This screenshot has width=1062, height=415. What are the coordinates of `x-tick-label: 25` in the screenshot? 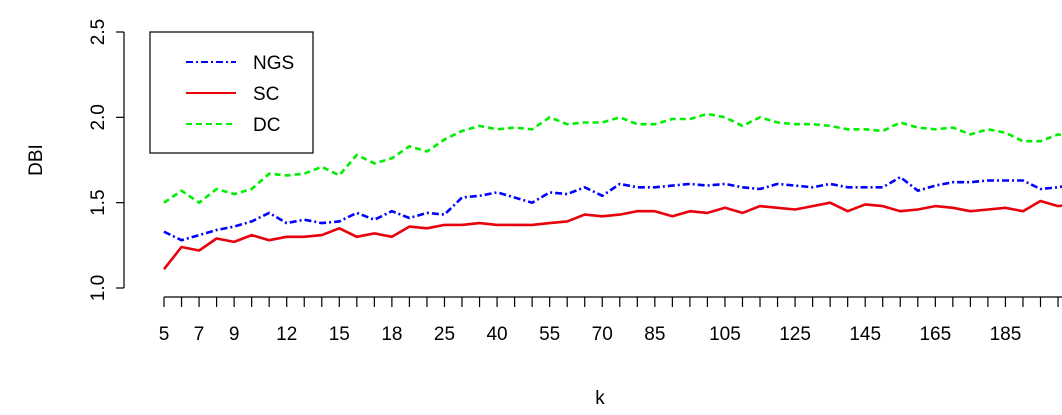 It's located at (444, 334).